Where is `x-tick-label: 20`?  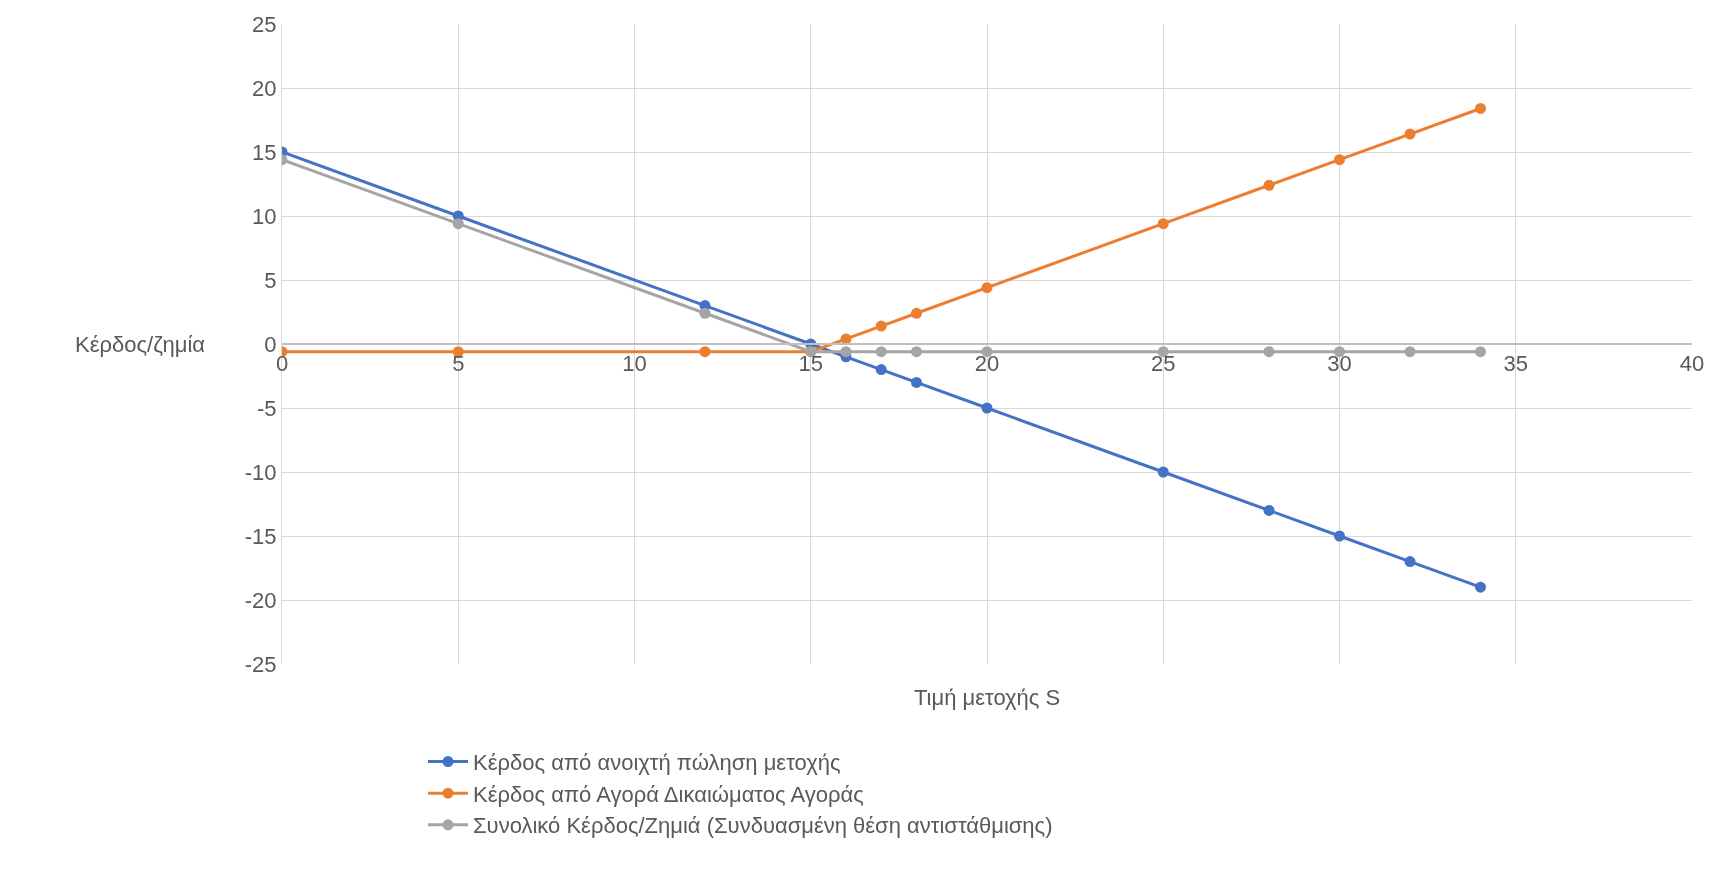 x-tick-label: 20 is located at coordinates (987, 364).